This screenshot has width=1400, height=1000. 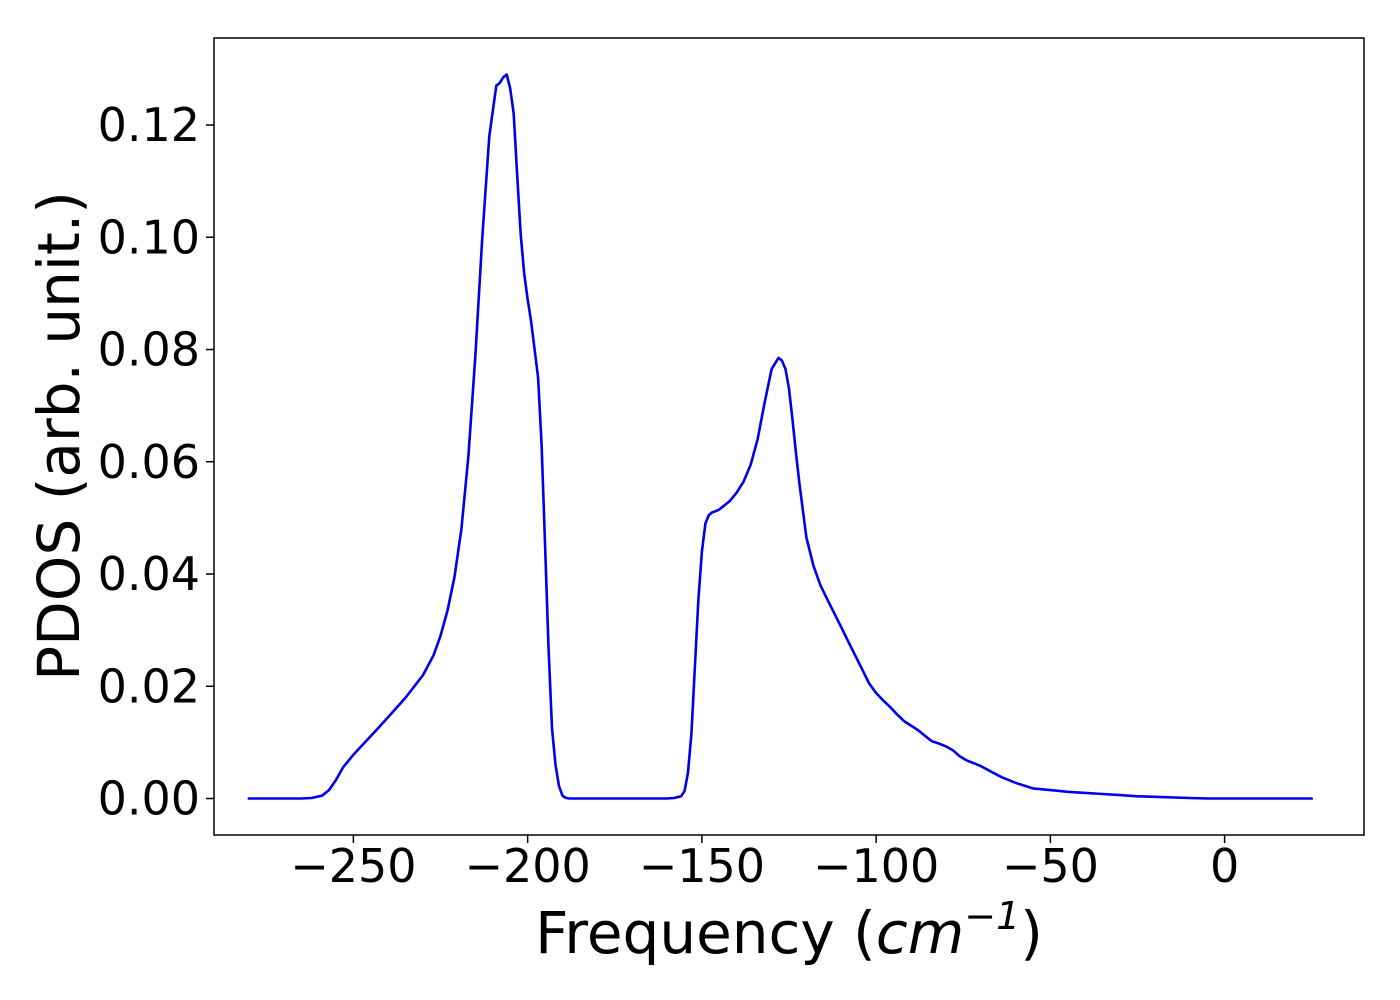 What do you see at coordinates (149, 237) in the screenshot?
I see `y-tick-label: 0.10` at bounding box center [149, 237].